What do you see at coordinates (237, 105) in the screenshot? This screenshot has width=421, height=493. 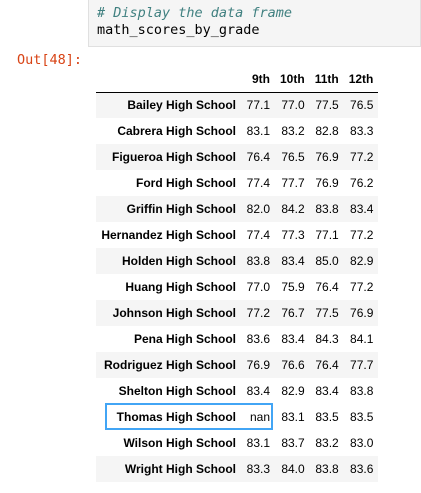 I see `table-row: Bailey High School 77.1 77.0 77.5 76.5` at bounding box center [237, 105].